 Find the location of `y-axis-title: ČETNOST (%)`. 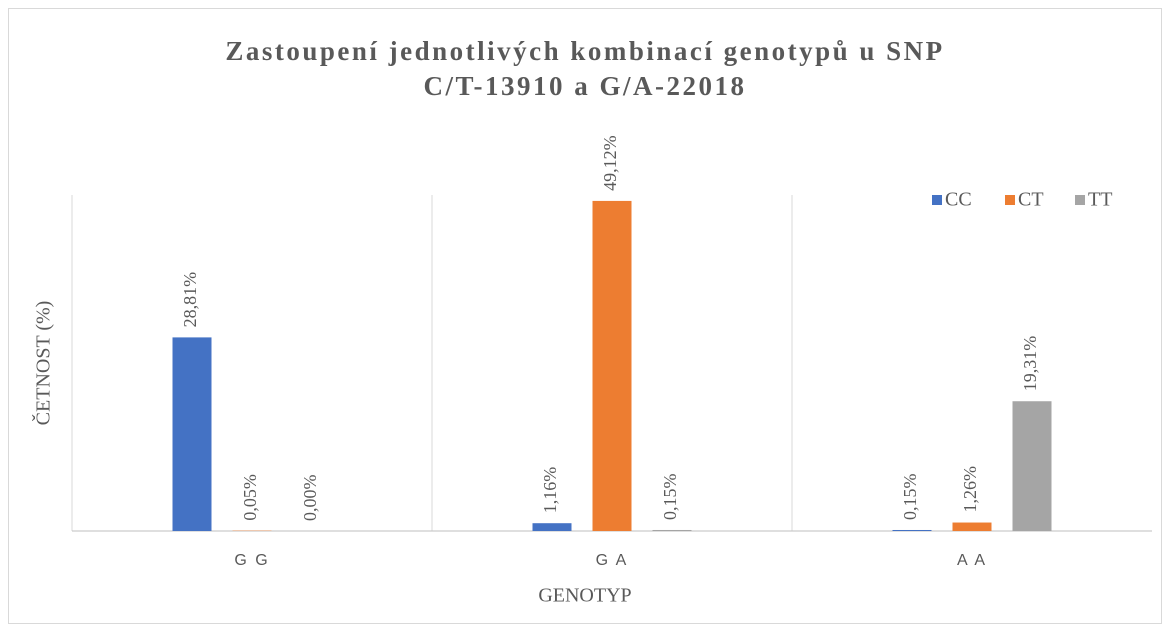

y-axis-title: ČETNOST (%) is located at coordinates (43, 363).